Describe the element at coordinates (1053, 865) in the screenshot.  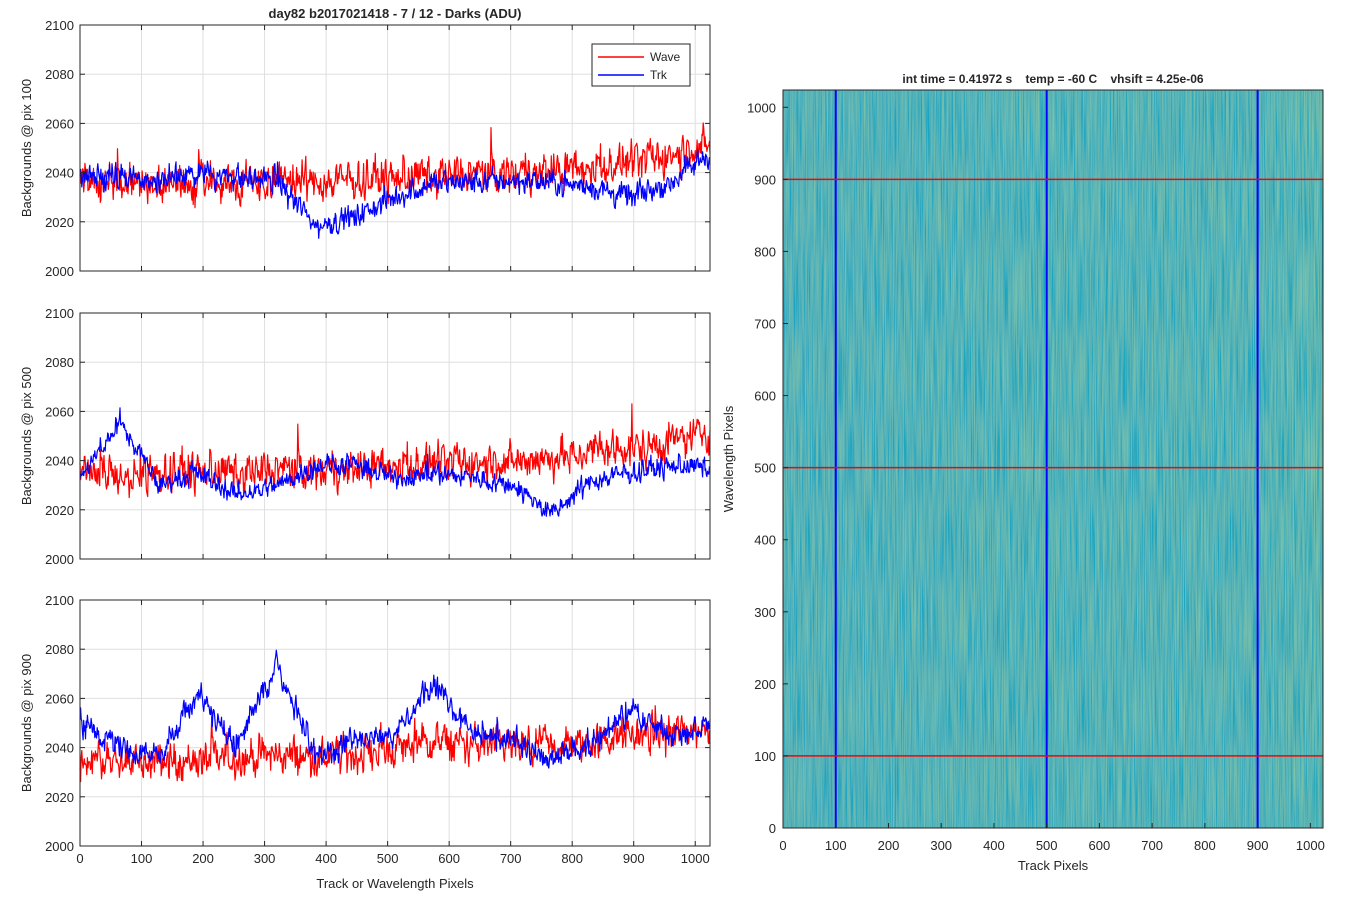
I see `x-axis-label: Track Pixels` at that location.